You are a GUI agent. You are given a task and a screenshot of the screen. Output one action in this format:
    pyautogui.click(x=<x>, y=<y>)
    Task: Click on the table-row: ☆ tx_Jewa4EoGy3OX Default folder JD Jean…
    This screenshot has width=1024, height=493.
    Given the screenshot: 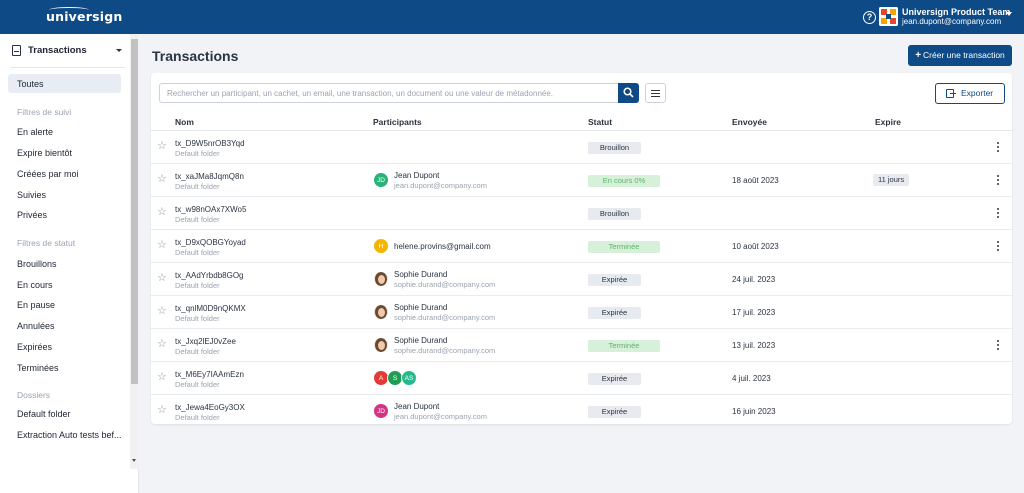 What is the action you would take?
    pyautogui.click(x=581, y=411)
    